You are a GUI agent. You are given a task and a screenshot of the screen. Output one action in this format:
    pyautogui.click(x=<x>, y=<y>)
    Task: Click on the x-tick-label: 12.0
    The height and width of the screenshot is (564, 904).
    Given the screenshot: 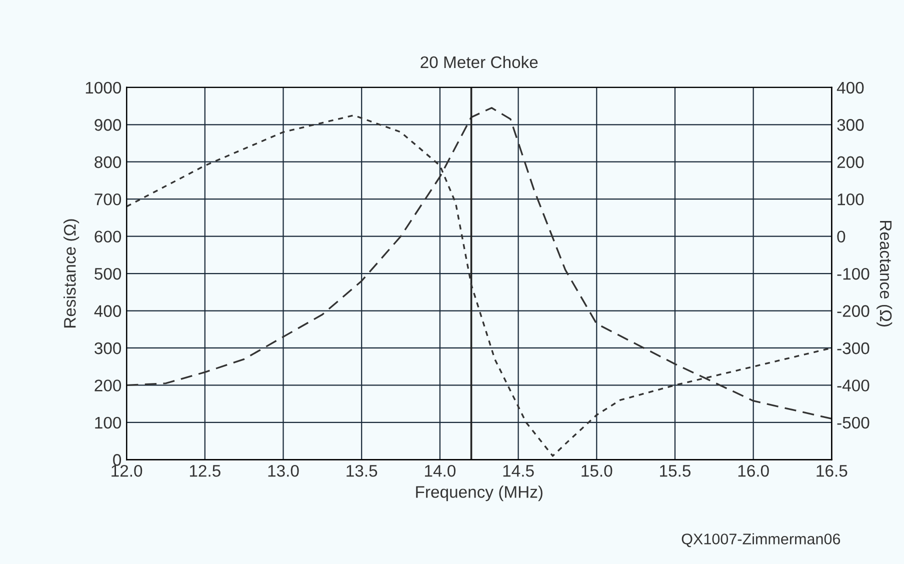 What is the action you would take?
    pyautogui.click(x=127, y=470)
    